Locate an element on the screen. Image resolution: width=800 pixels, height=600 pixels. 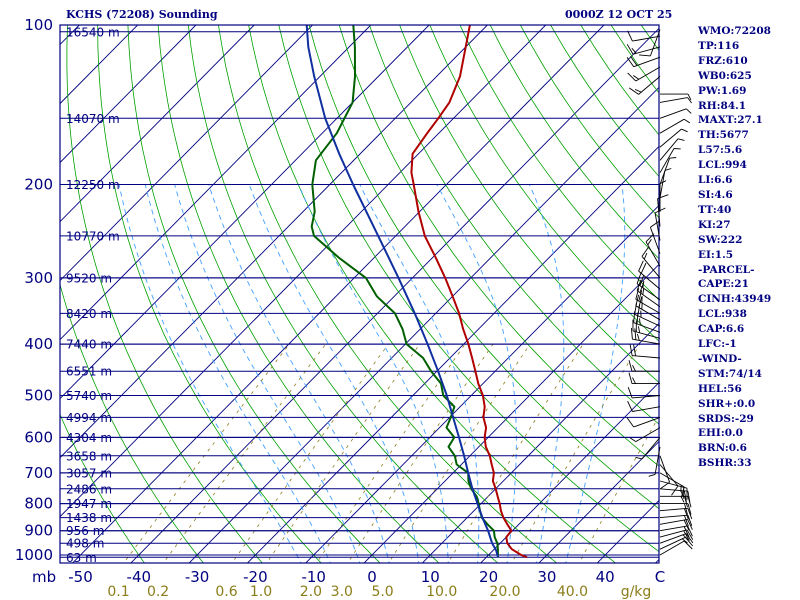
pressure-tick-label: 300 is located at coordinates (38, 278).